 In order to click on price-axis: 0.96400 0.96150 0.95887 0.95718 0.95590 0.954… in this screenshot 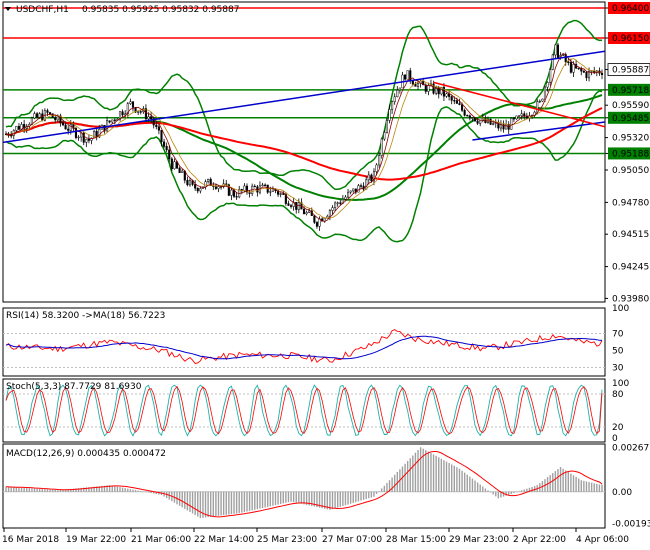, I will do `click(627, 266)`.